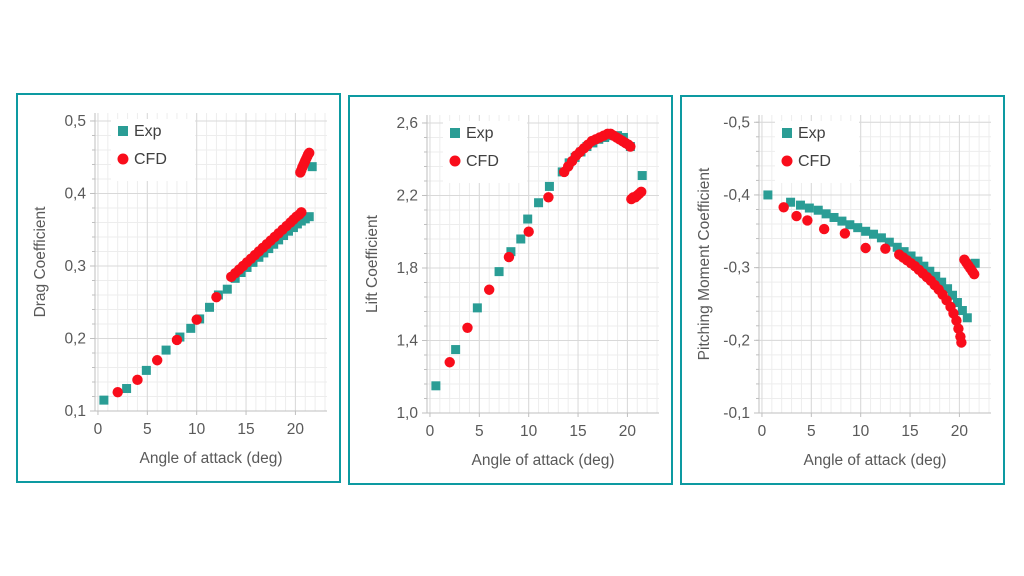 Image resolution: width=1024 pixels, height=576 pixels. I want to click on y-tick-label: 2,6, so click(407, 123).